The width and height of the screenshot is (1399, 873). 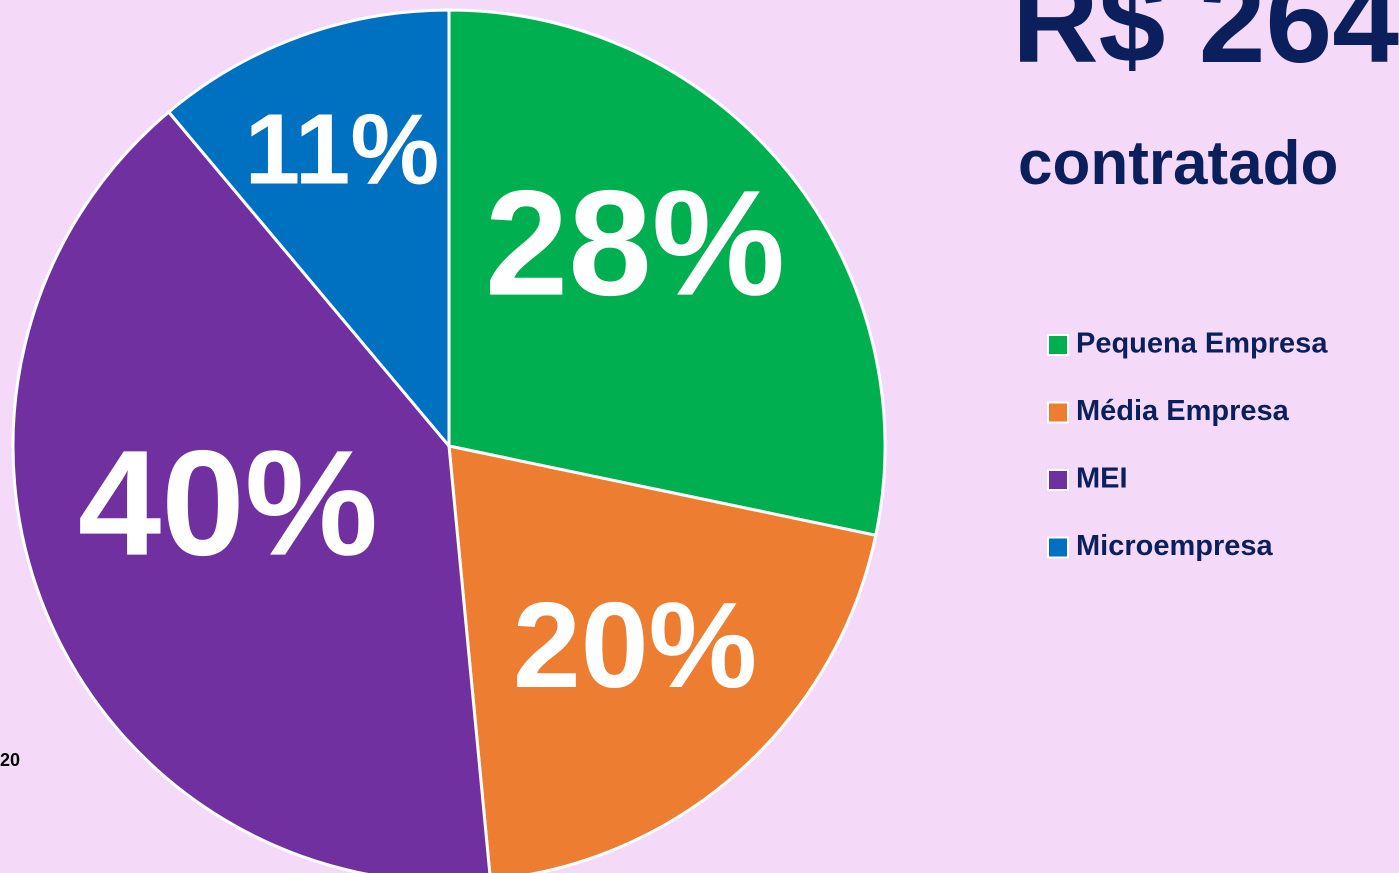 What do you see at coordinates (1102, 479) in the screenshot?
I see `legend-label: MEI` at bounding box center [1102, 479].